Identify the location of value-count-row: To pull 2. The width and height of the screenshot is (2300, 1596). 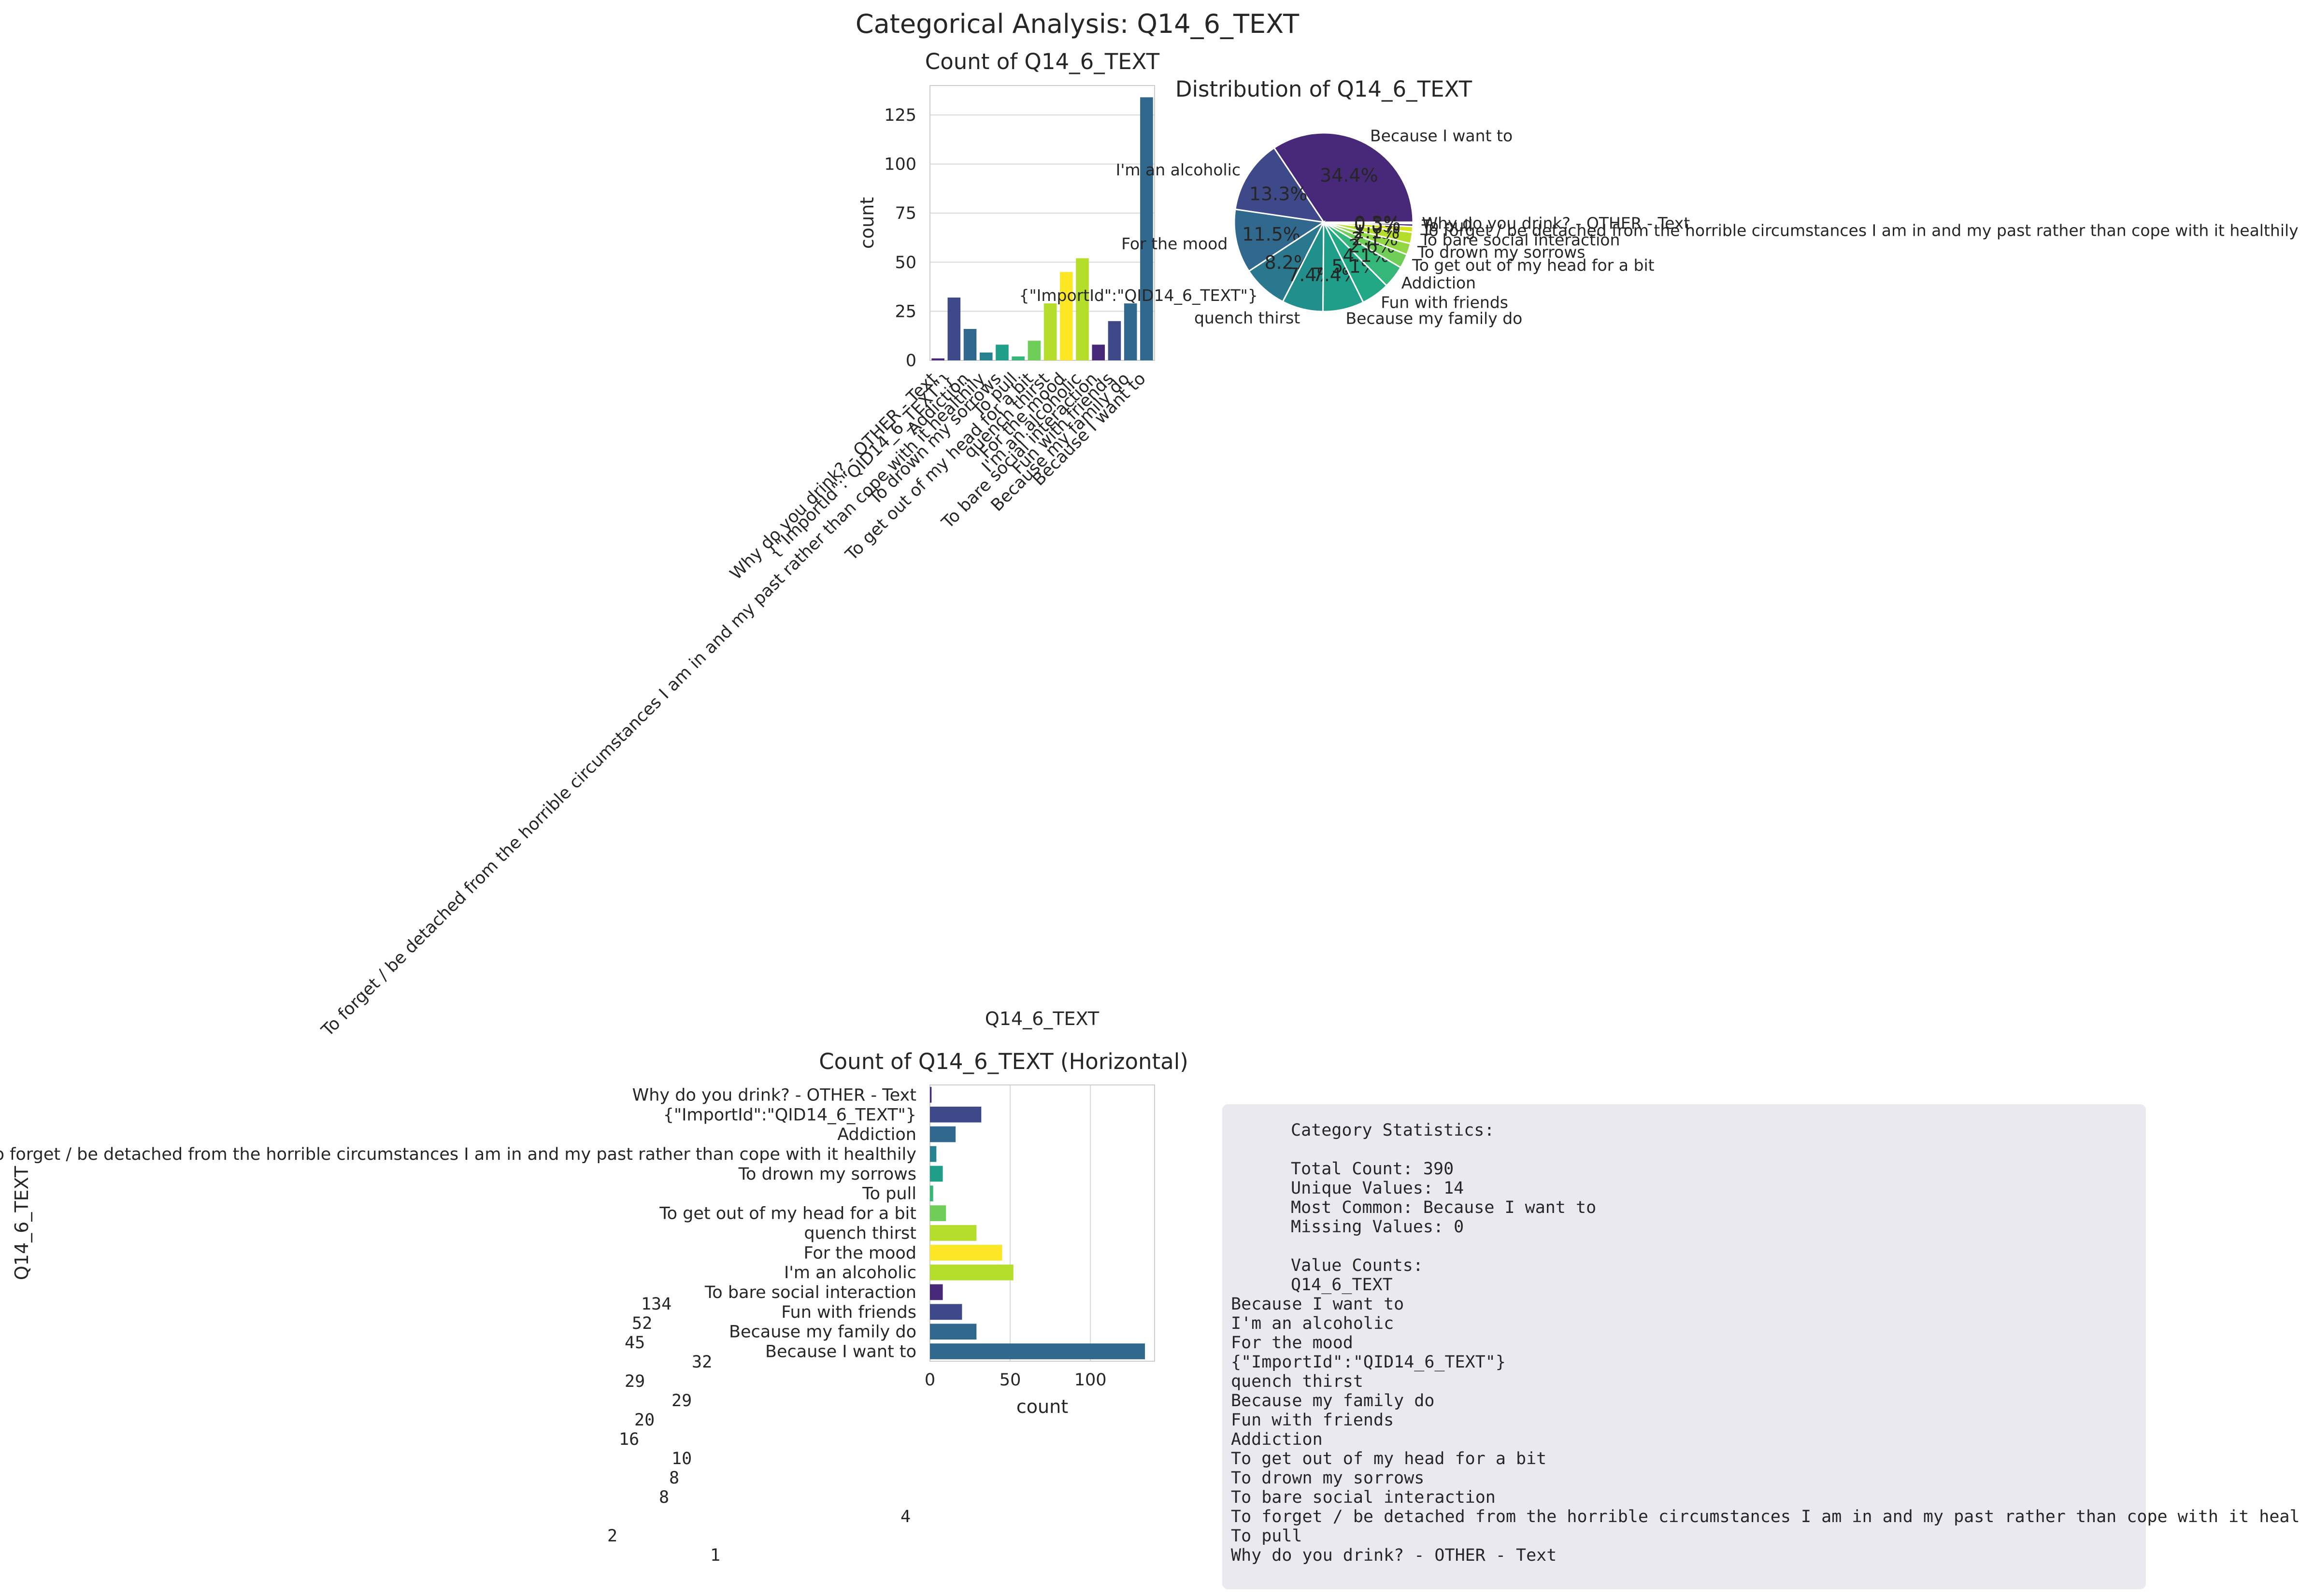
(1101, 1536).